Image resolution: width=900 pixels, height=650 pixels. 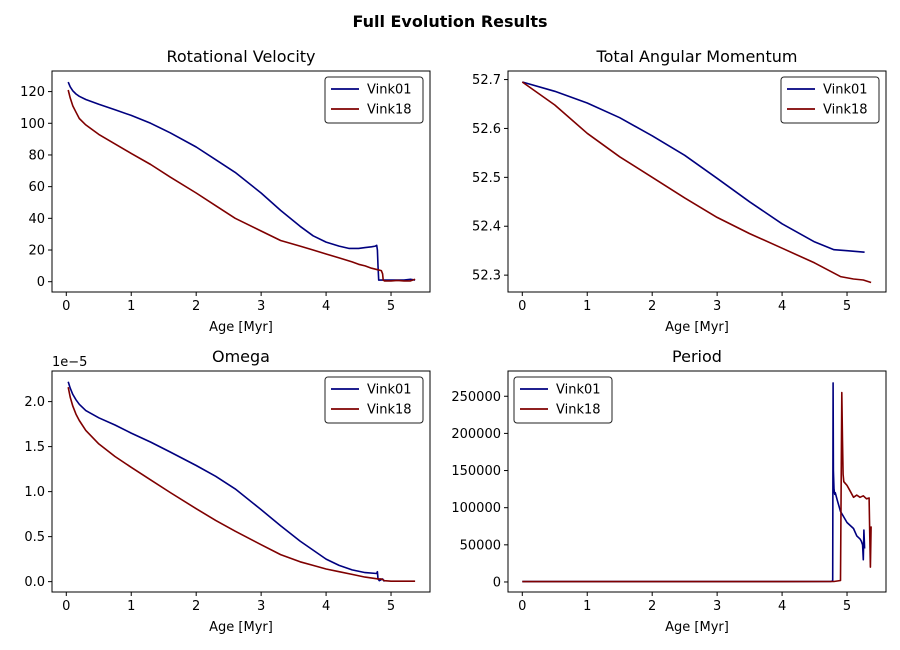 I want to click on y-tick-label: 120, so click(x=32, y=92).